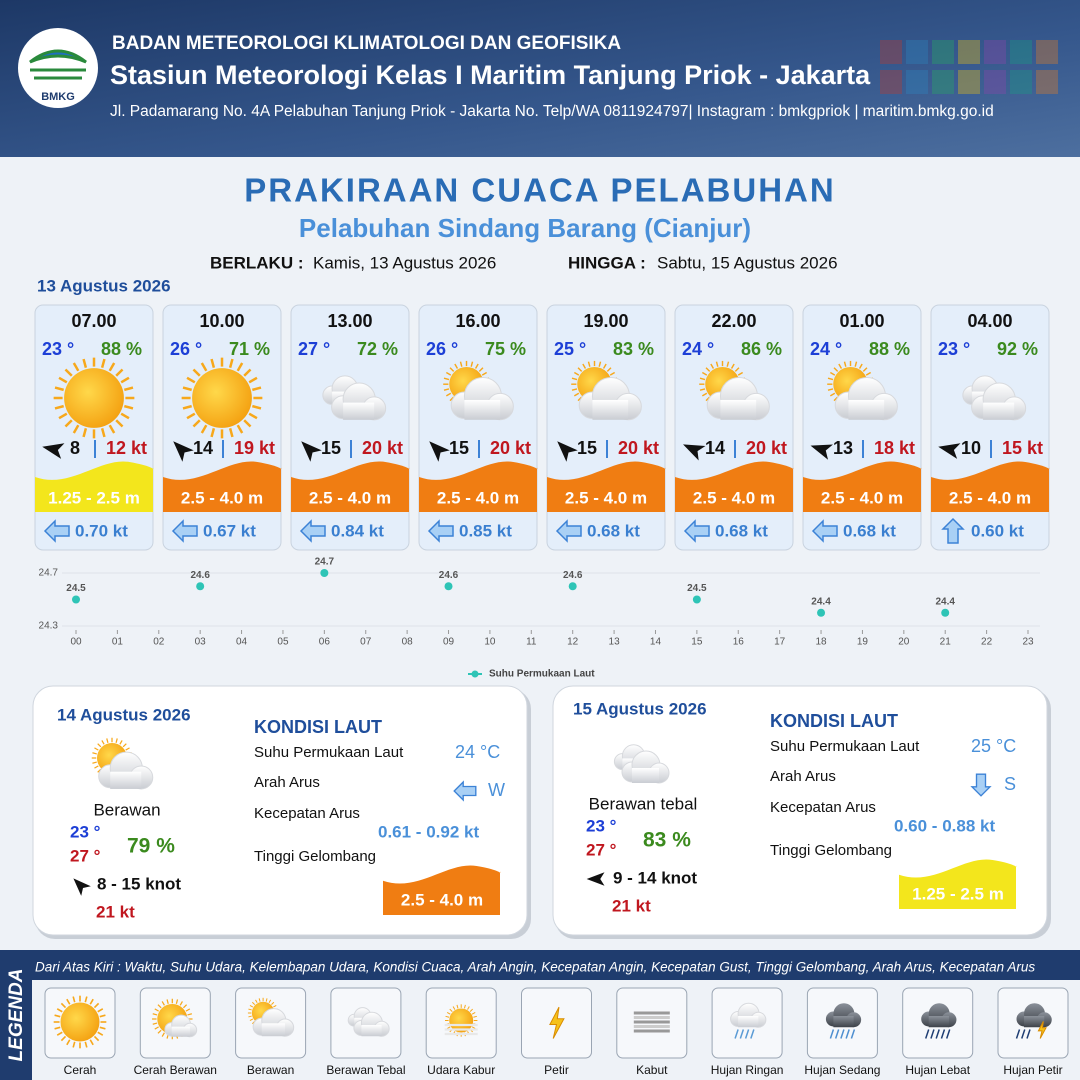 This screenshot has width=1080, height=1080. Describe the element at coordinates (121, 349) in the screenshot. I see `humidity: 88 %` at that location.